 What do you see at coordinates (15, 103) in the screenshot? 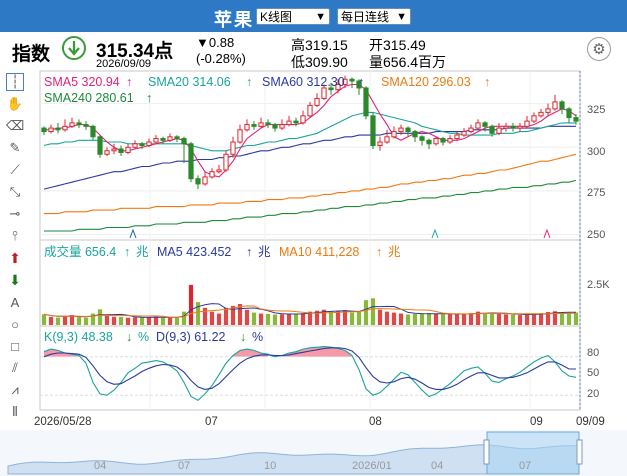
I see `hand-pan-icon: ✋` at bounding box center [15, 103].